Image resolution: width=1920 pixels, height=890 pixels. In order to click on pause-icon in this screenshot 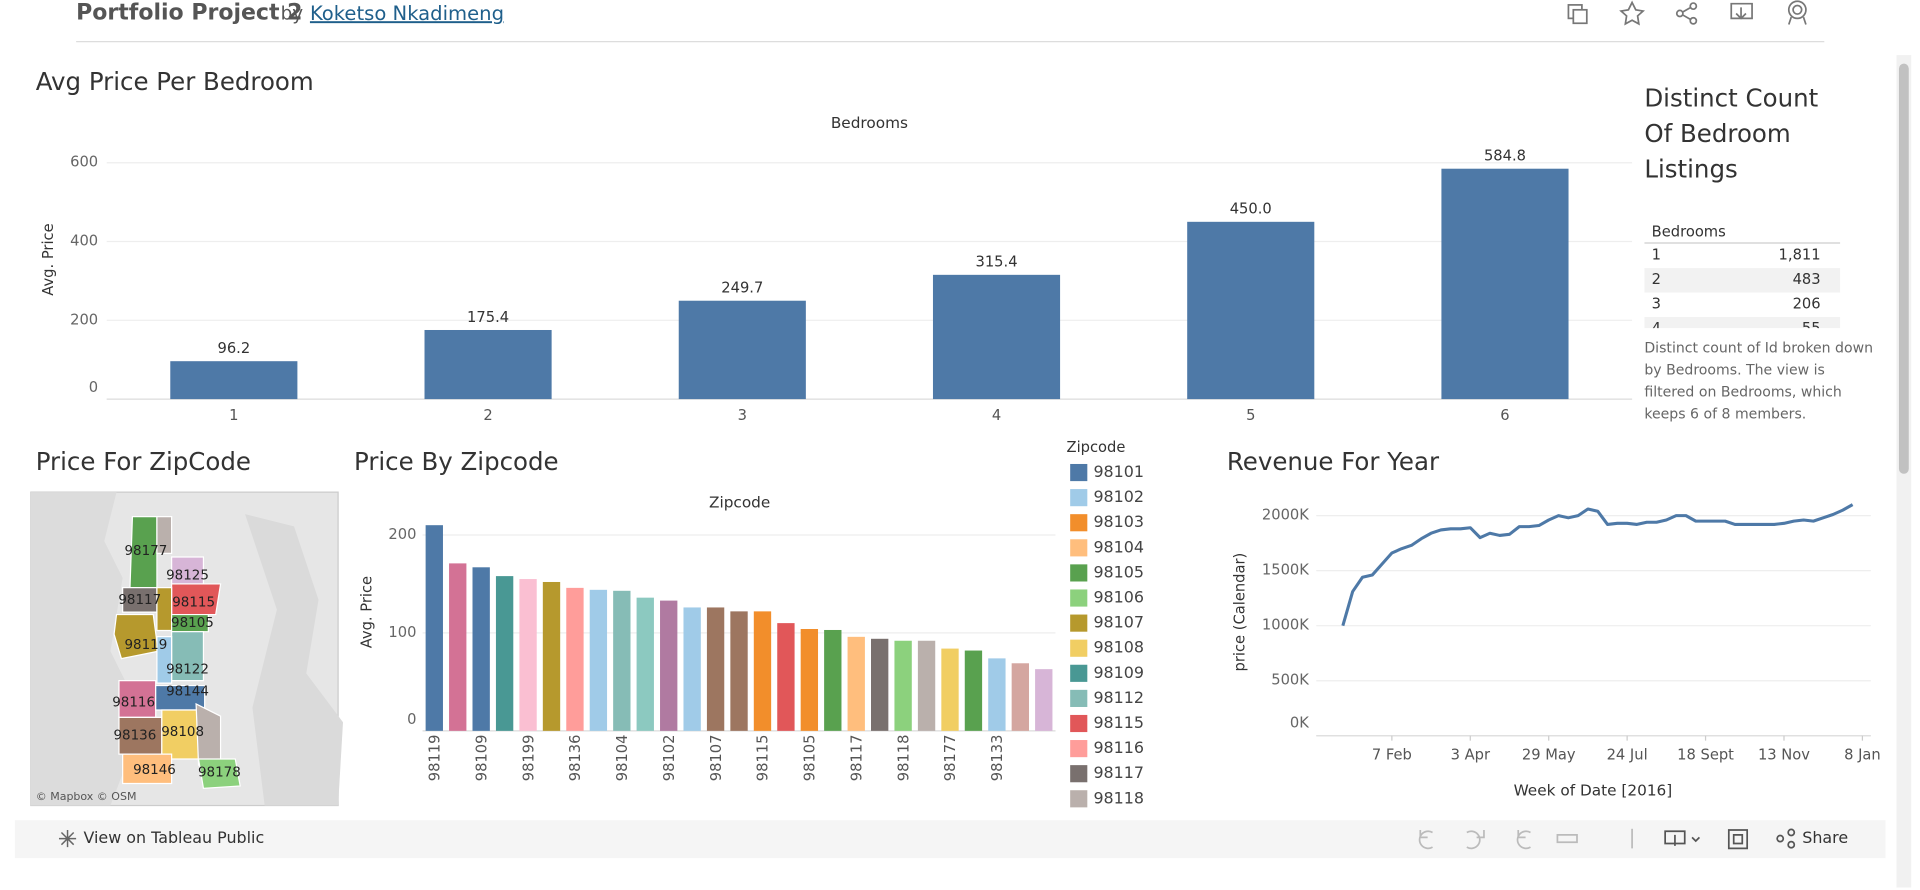, I will do `click(1567, 839)`.